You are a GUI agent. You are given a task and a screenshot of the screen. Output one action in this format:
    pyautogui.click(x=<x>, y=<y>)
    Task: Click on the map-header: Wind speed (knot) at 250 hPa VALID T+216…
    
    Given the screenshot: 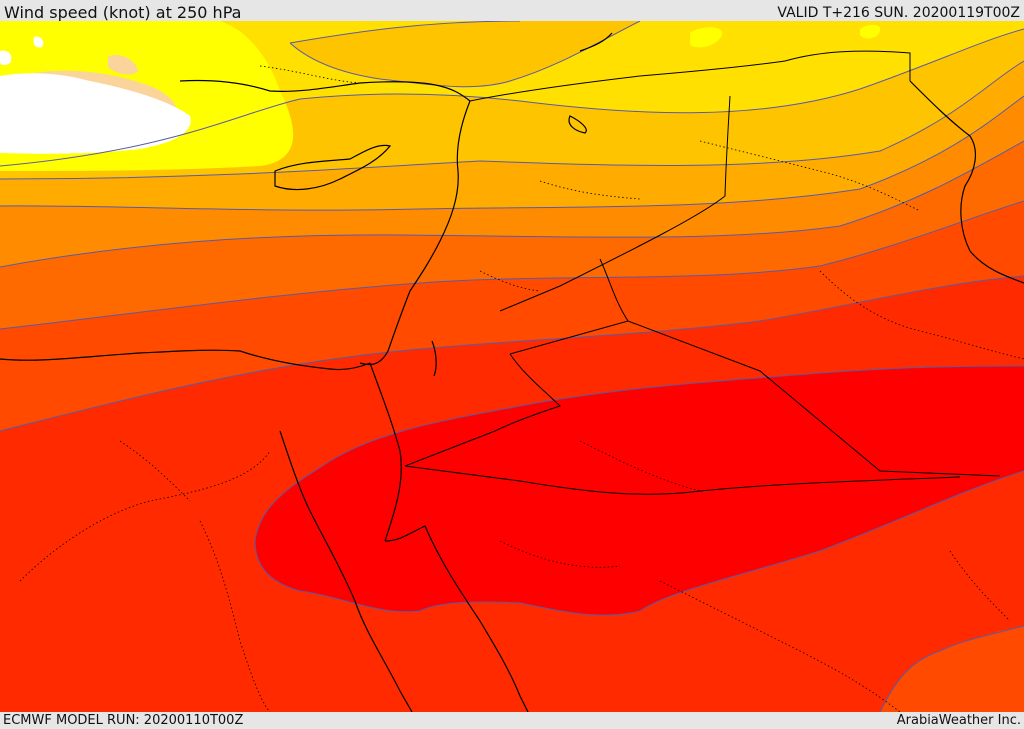 What is the action you would take?
    pyautogui.click(x=512, y=11)
    